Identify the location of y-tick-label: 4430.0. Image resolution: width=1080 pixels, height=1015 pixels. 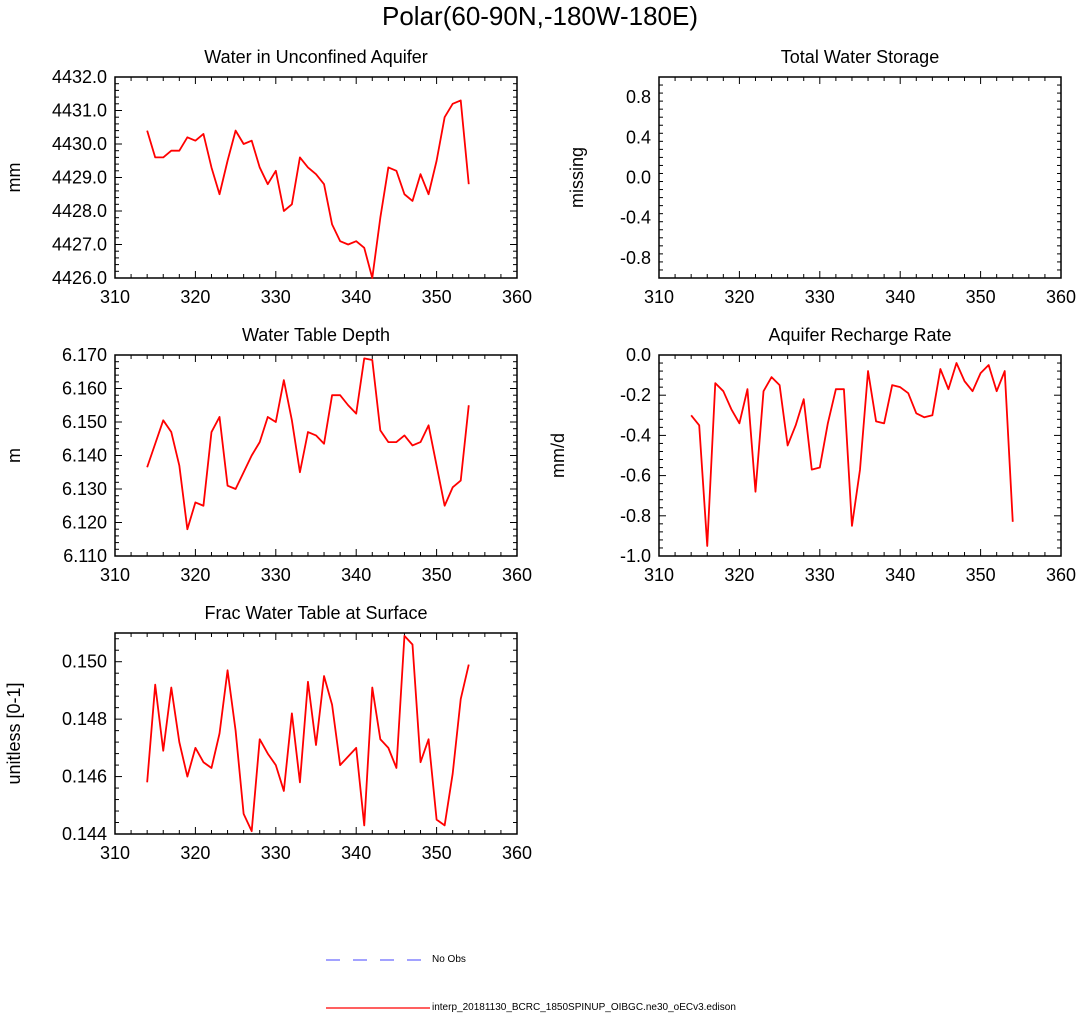
(79, 144).